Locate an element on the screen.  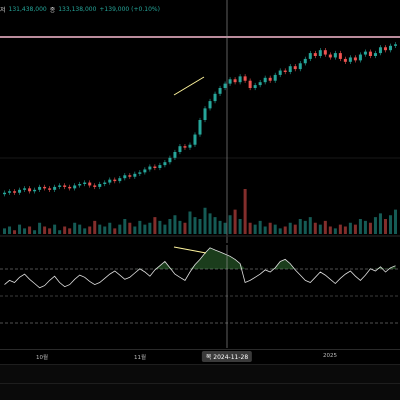
indicator-overbought-fill is located at coordinates (200, 258).